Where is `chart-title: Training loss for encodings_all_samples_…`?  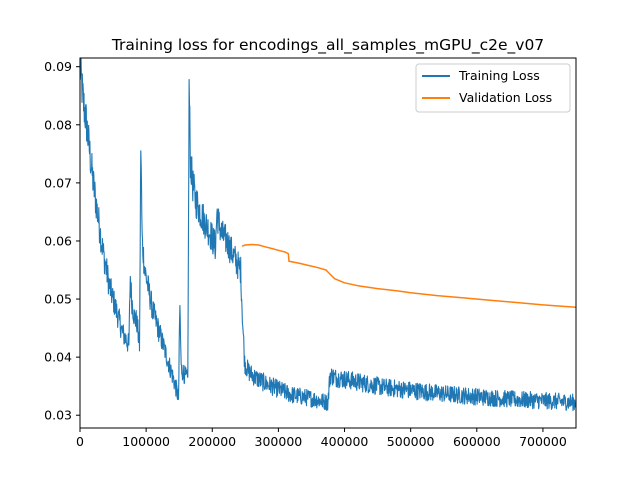
chart-title: Training loss for encodings_all_samples_… is located at coordinates (327, 45).